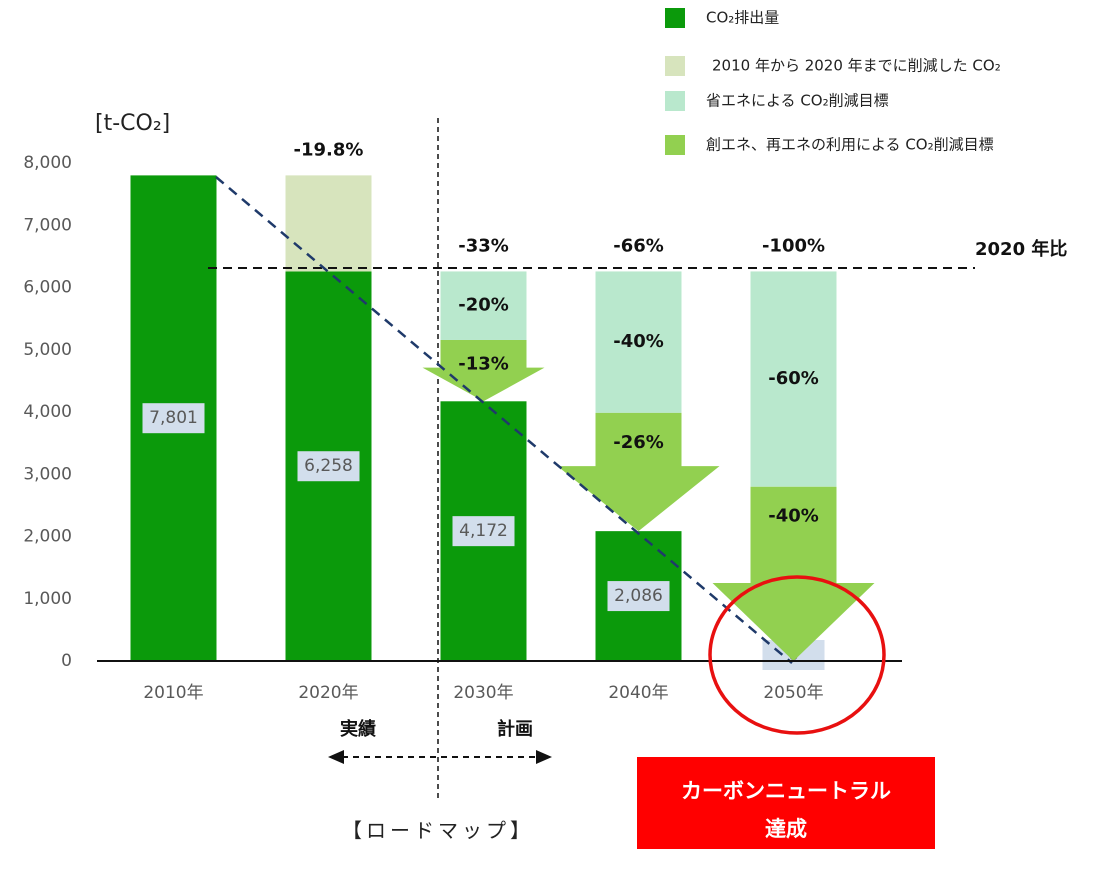 Image resolution: width=1113 pixels, height=874 pixels. What do you see at coordinates (797, 101) in the screenshot?
I see `legend-label: 省エネによる CO₂削減目標` at bounding box center [797, 101].